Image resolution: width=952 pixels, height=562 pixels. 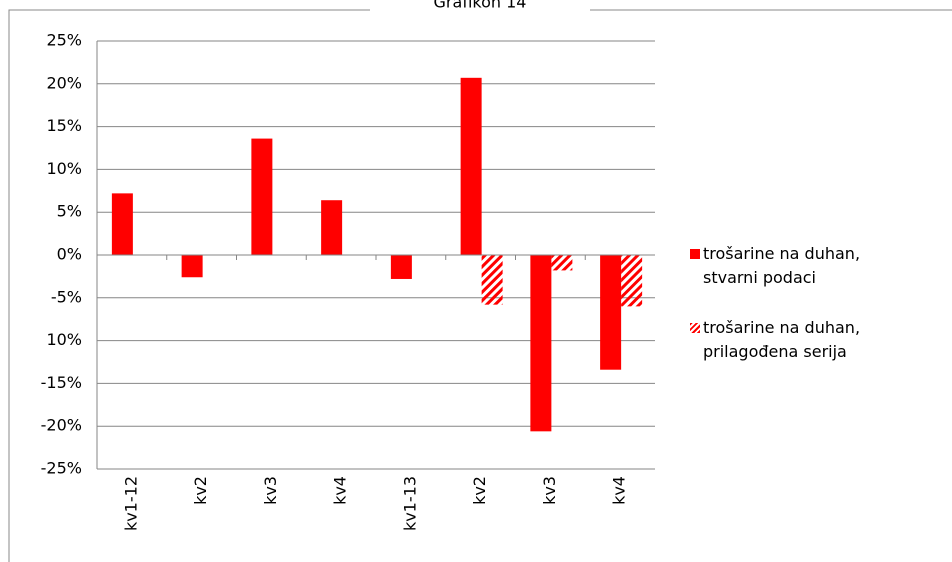 What do you see at coordinates (782, 339) in the screenshot?
I see `legend-label: trošarine na duhan, prilagođena serija` at bounding box center [782, 339].